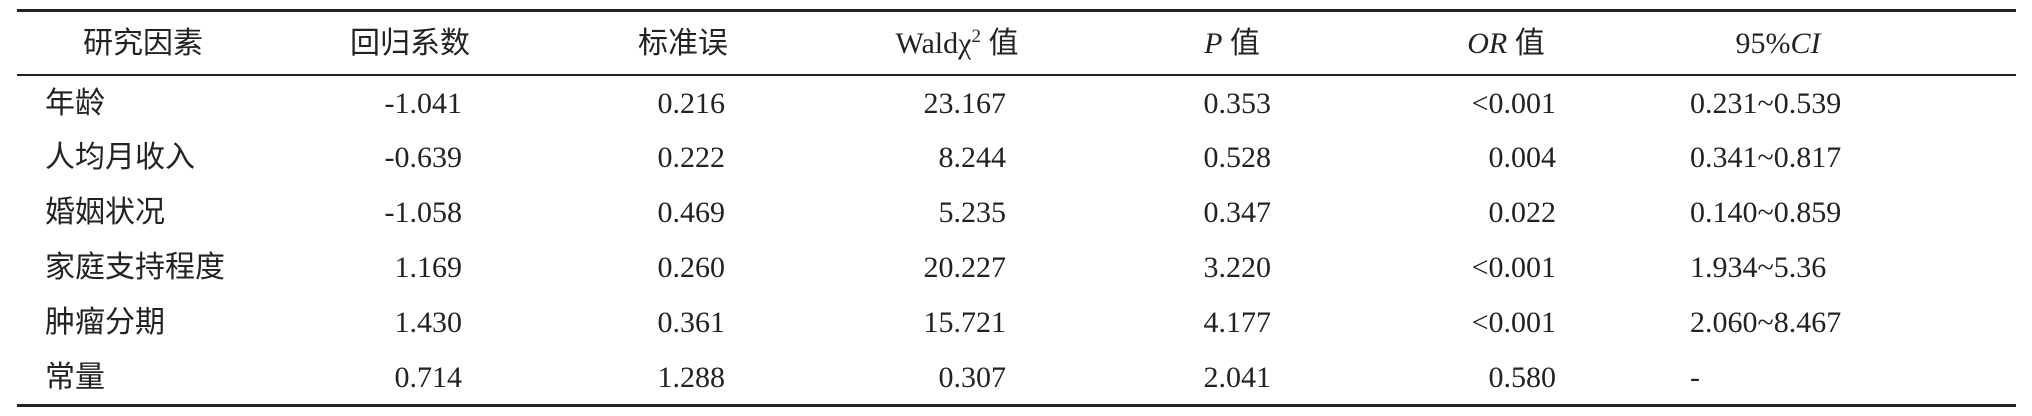 This screenshot has width=2032, height=416. Describe the element at coordinates (1766, 212) in the screenshot. I see `cell-value: 0.140~0.859` at that location.